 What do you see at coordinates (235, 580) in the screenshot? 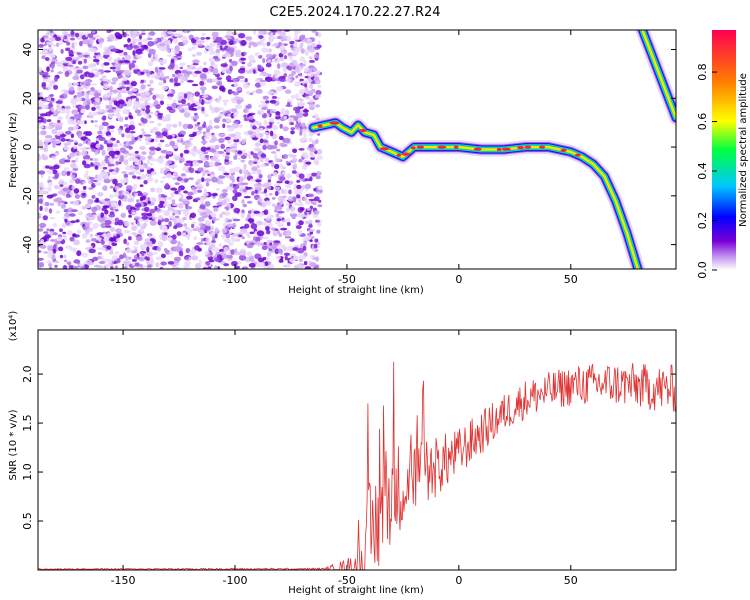
I see `x-tick-label: -100` at bounding box center [235, 580].